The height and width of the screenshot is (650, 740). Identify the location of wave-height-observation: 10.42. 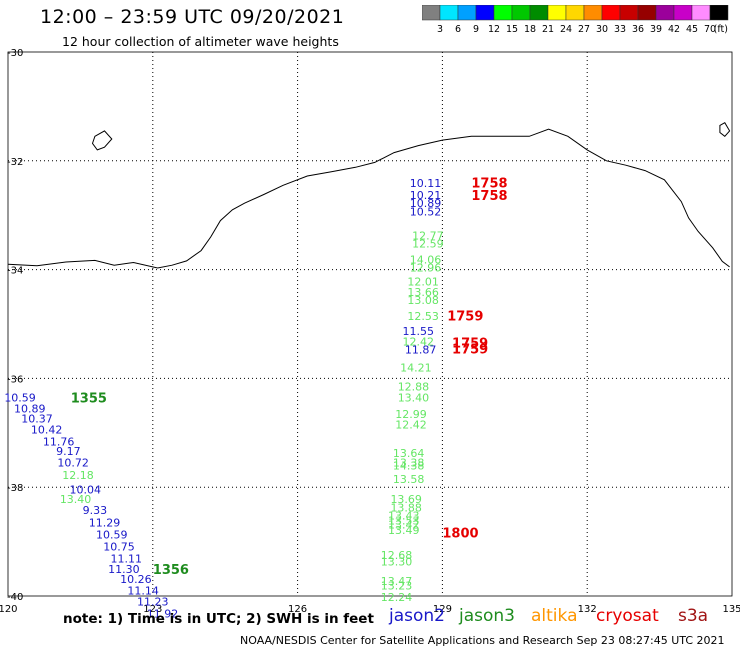
(47, 430).